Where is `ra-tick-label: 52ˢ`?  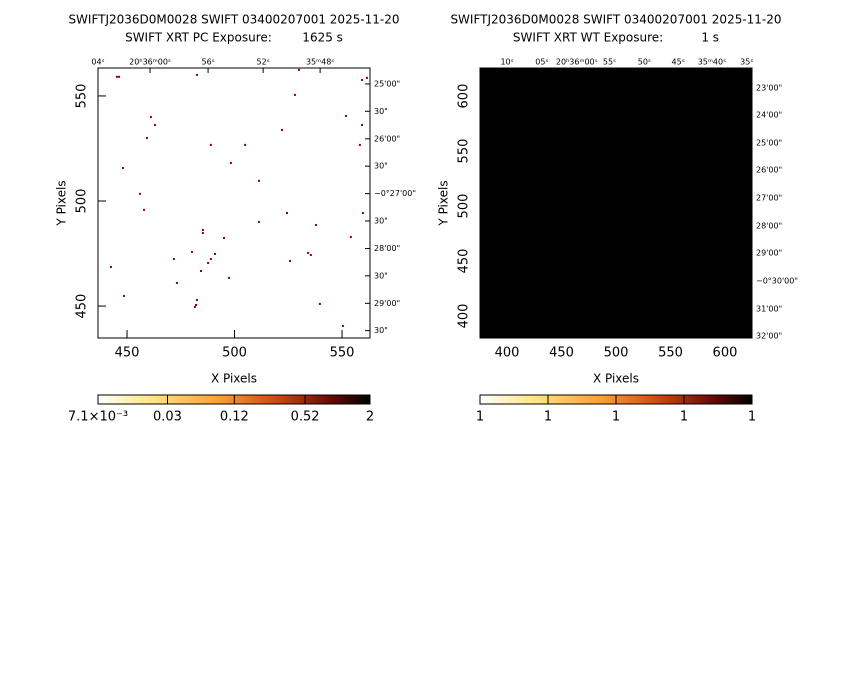
ra-tick-label: 52ˢ is located at coordinates (263, 62).